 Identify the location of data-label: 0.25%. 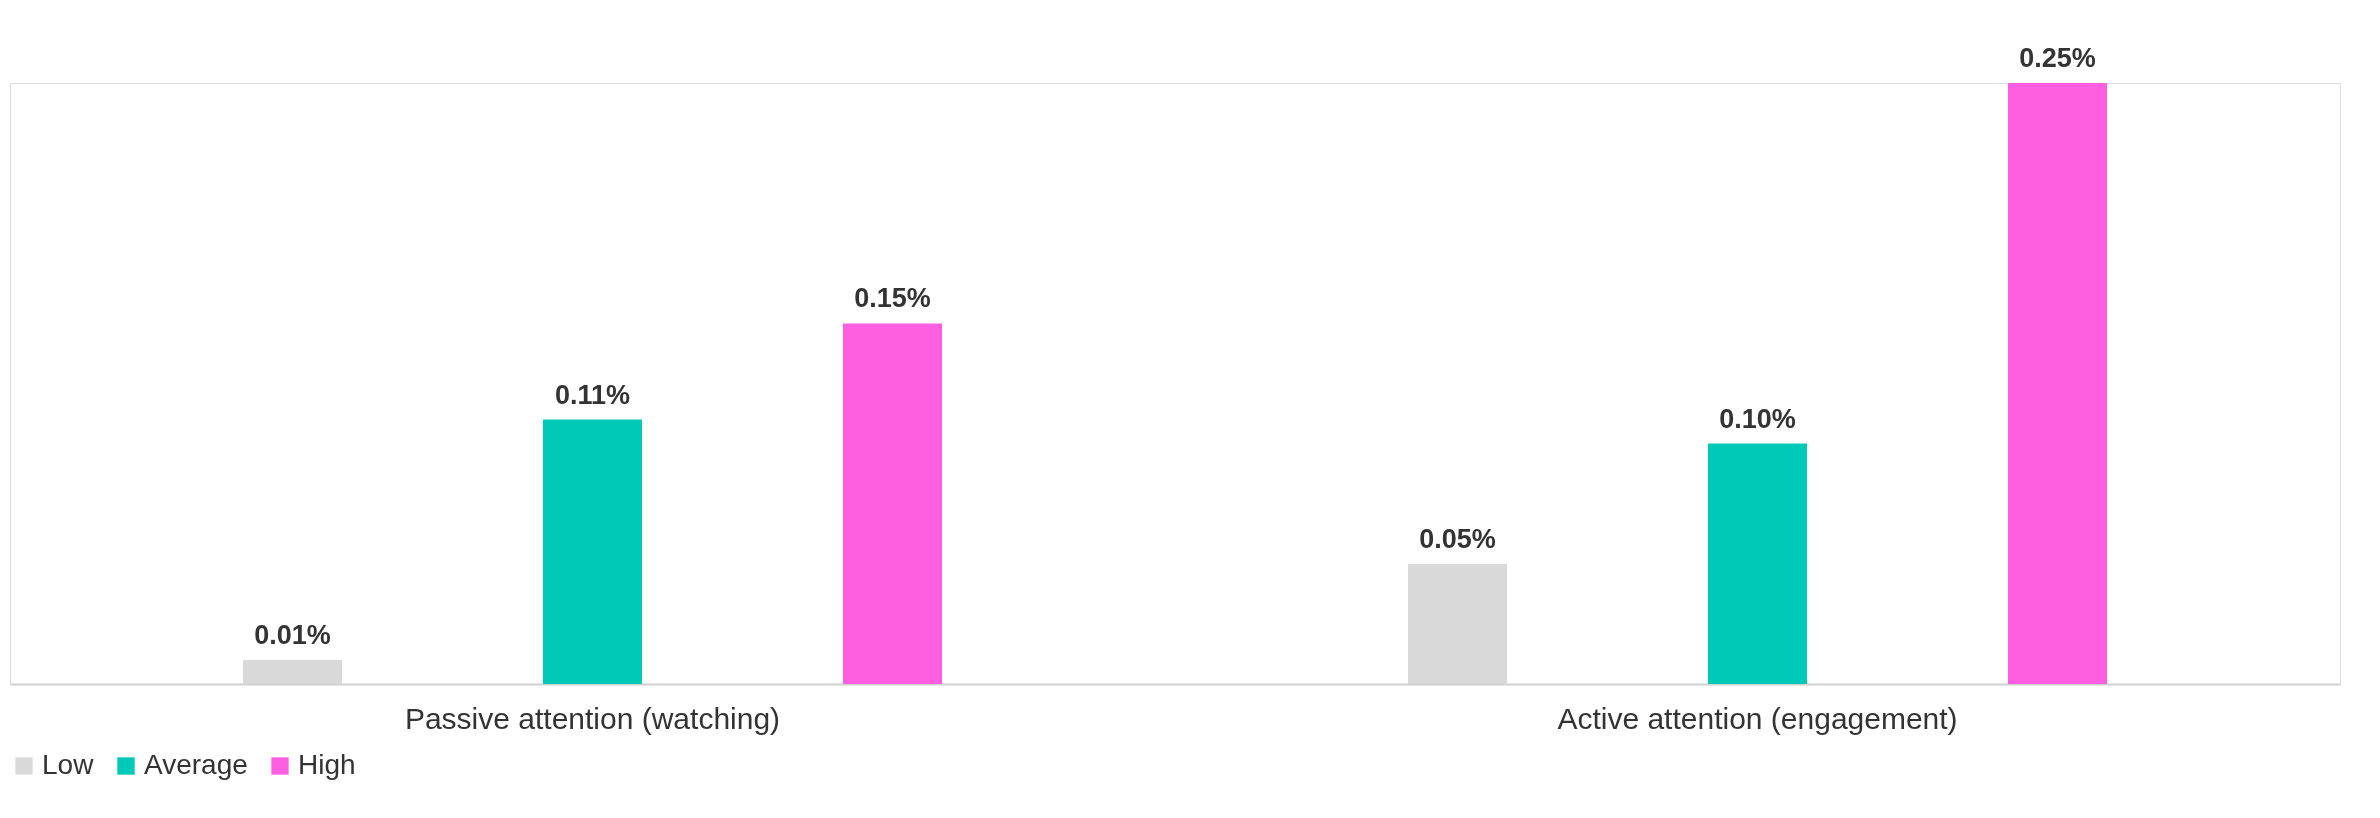
(2057, 58).